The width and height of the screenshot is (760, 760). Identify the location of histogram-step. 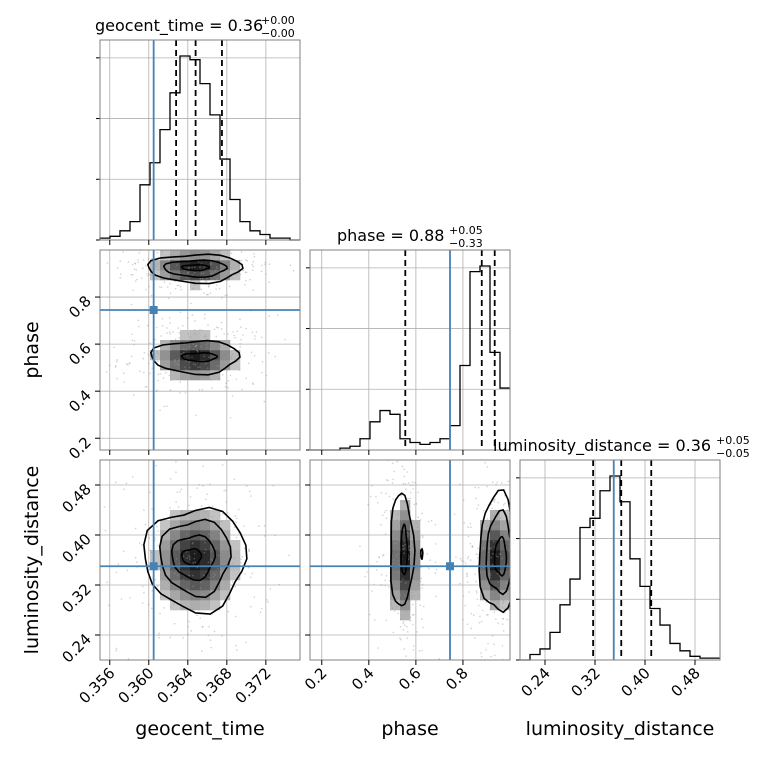
(620, 568).